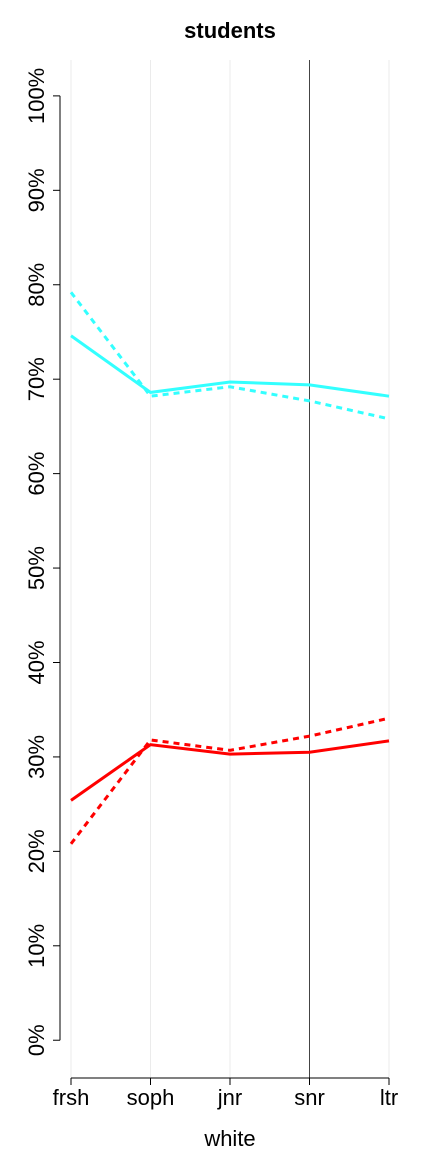 The image size is (432, 1152). Describe the element at coordinates (36, 190) in the screenshot. I see `y-tick-label: 90%` at that location.